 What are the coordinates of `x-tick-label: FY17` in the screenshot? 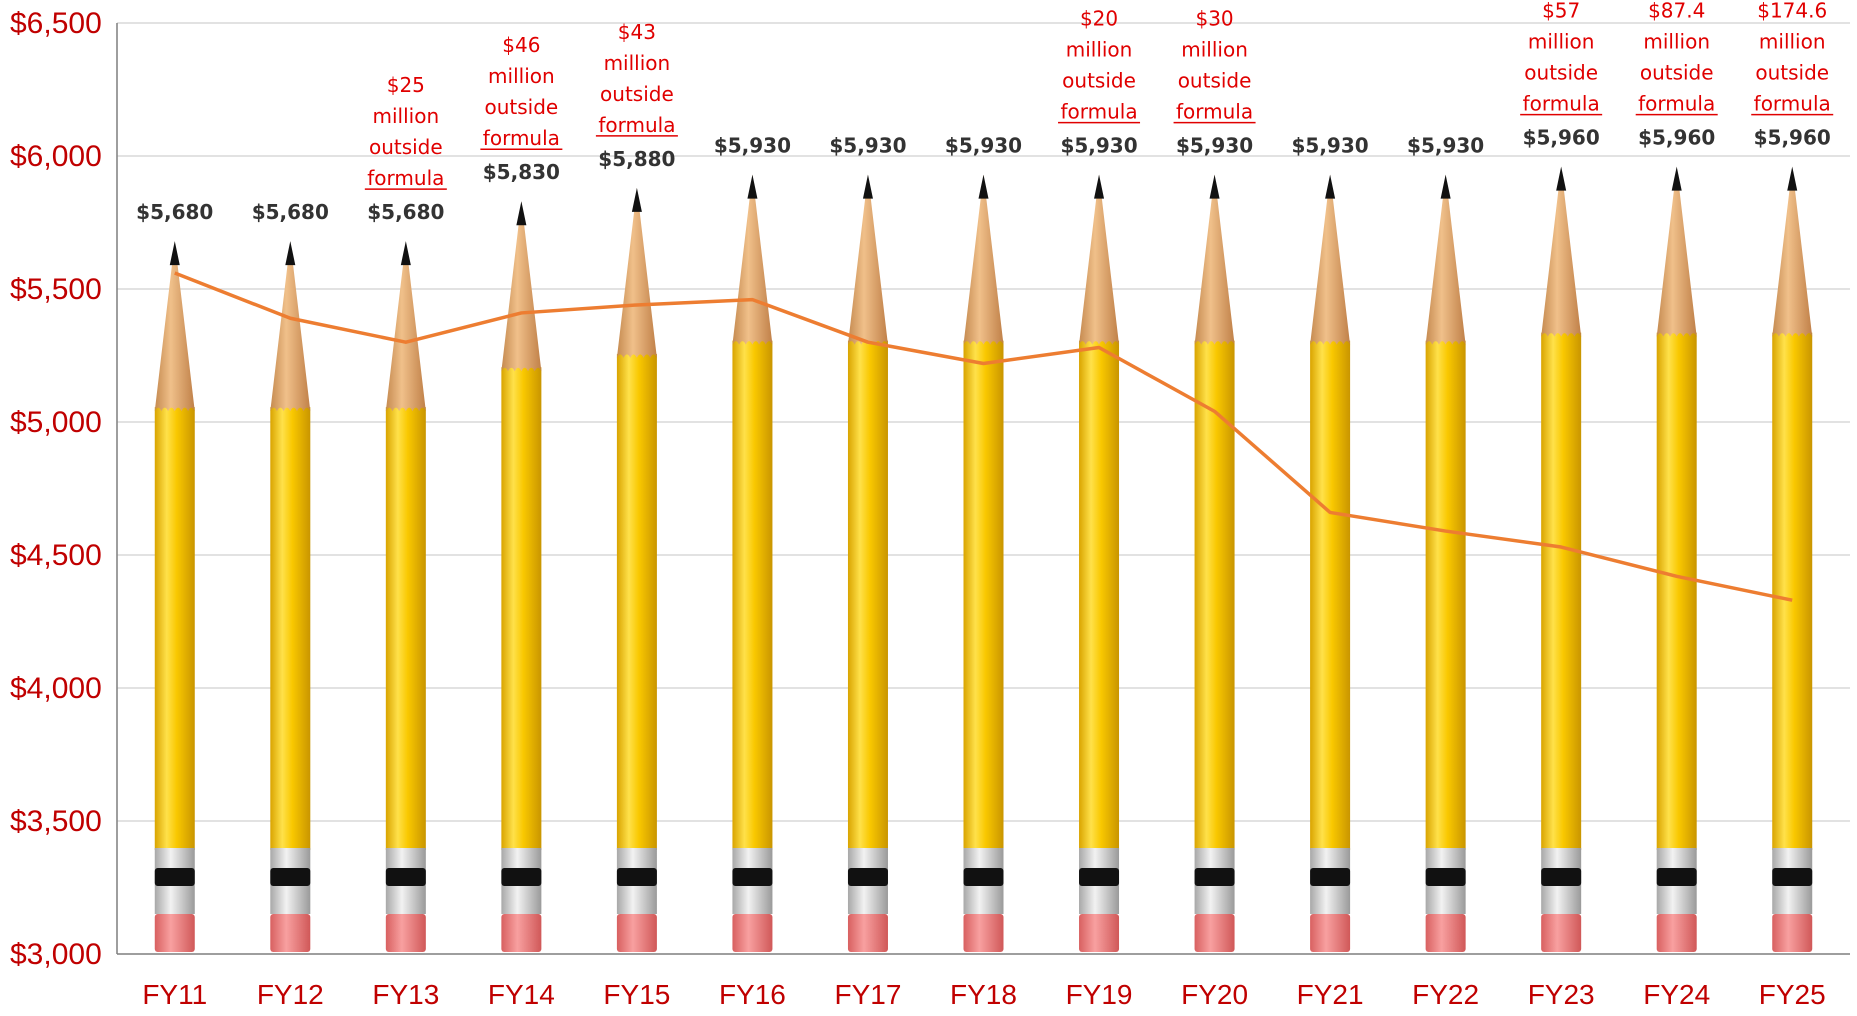 It's located at (867, 994).